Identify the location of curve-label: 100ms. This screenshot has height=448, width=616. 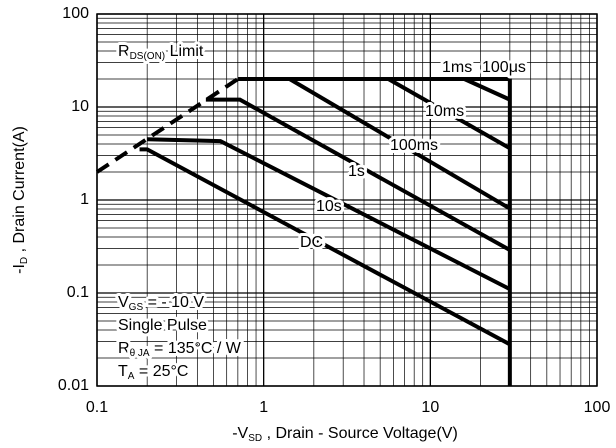
(414, 145).